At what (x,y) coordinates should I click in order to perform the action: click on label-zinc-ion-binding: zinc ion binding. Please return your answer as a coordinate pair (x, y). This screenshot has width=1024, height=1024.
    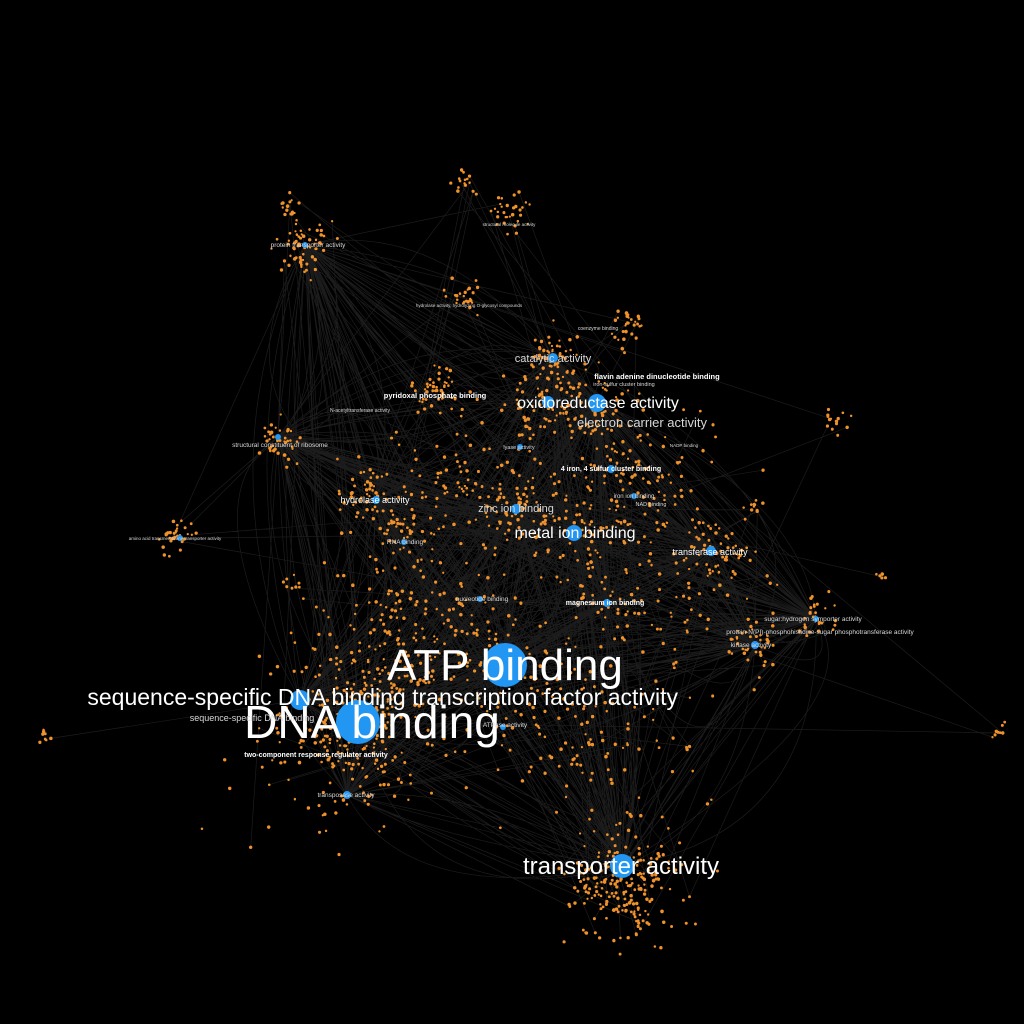
    Looking at the image, I should click on (516, 509).